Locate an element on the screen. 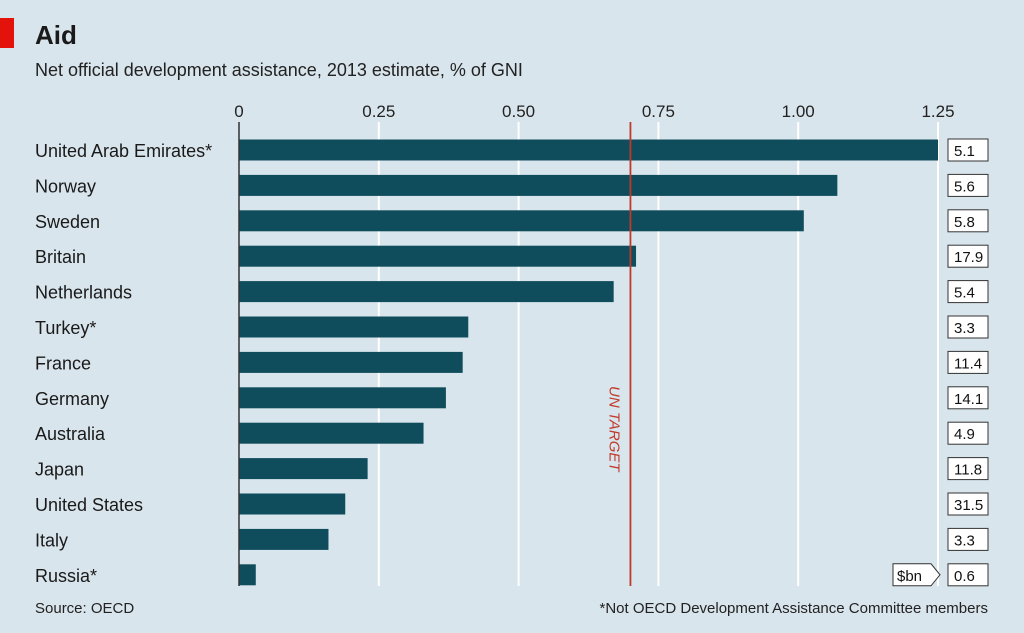  category-label: France is located at coordinates (63, 363).